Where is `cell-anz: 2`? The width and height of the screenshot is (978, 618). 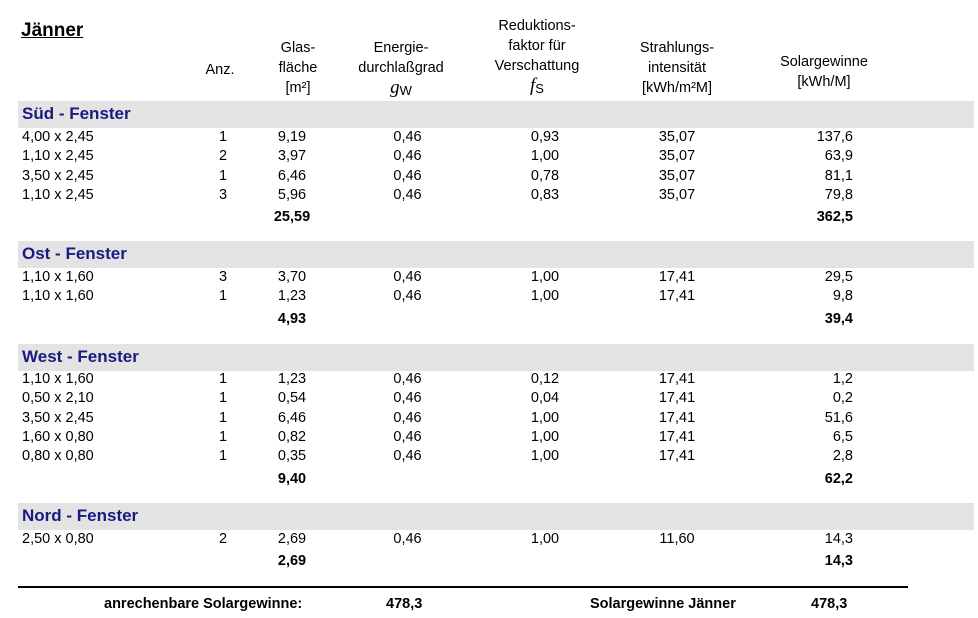 cell-anz: 2 is located at coordinates (223, 156).